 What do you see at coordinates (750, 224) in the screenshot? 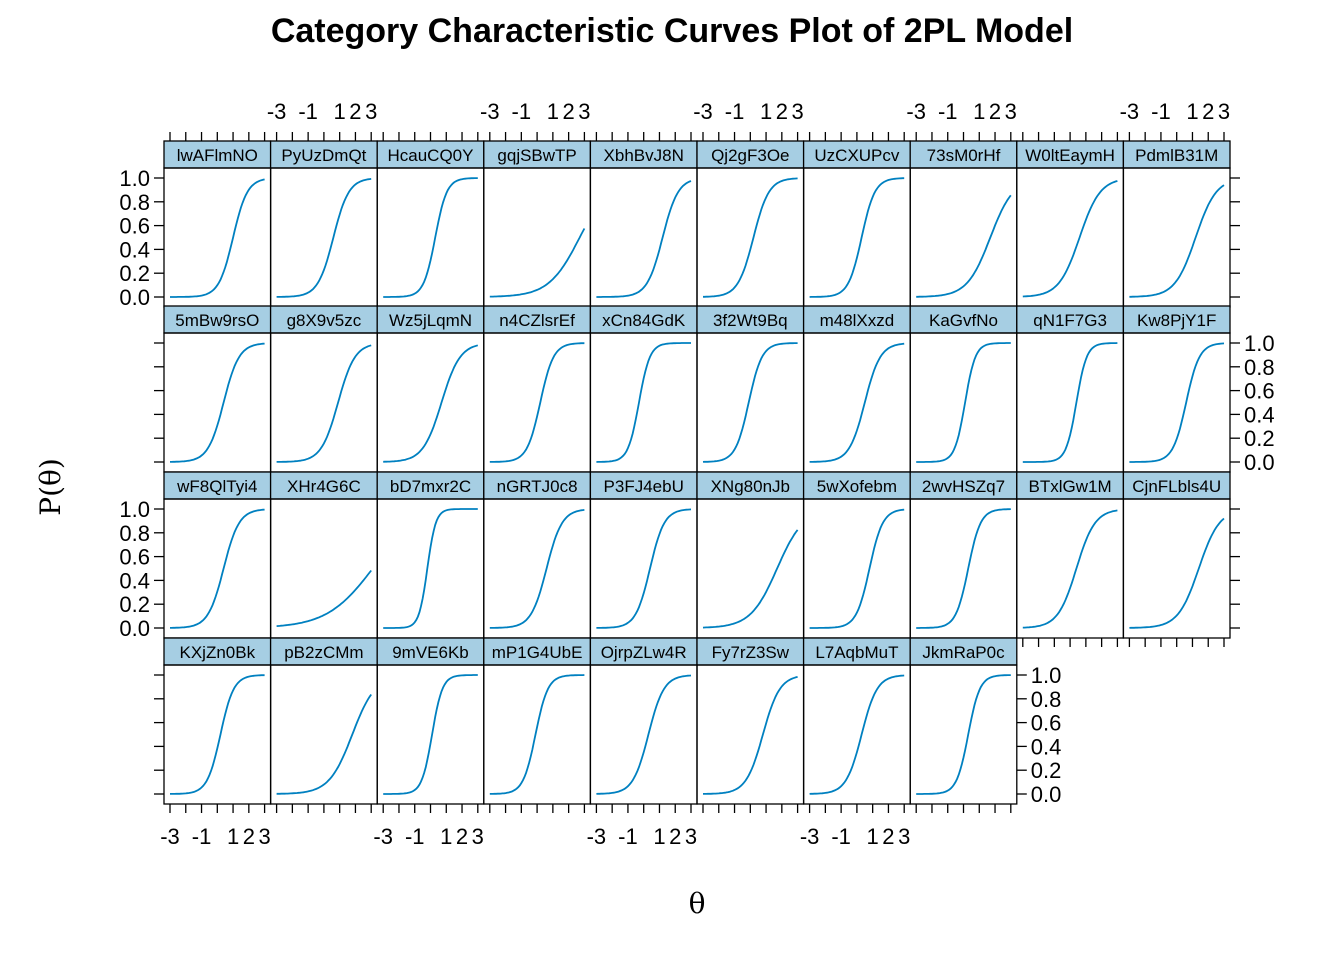
I see `panel: Qj2gF3Oe` at bounding box center [750, 224].